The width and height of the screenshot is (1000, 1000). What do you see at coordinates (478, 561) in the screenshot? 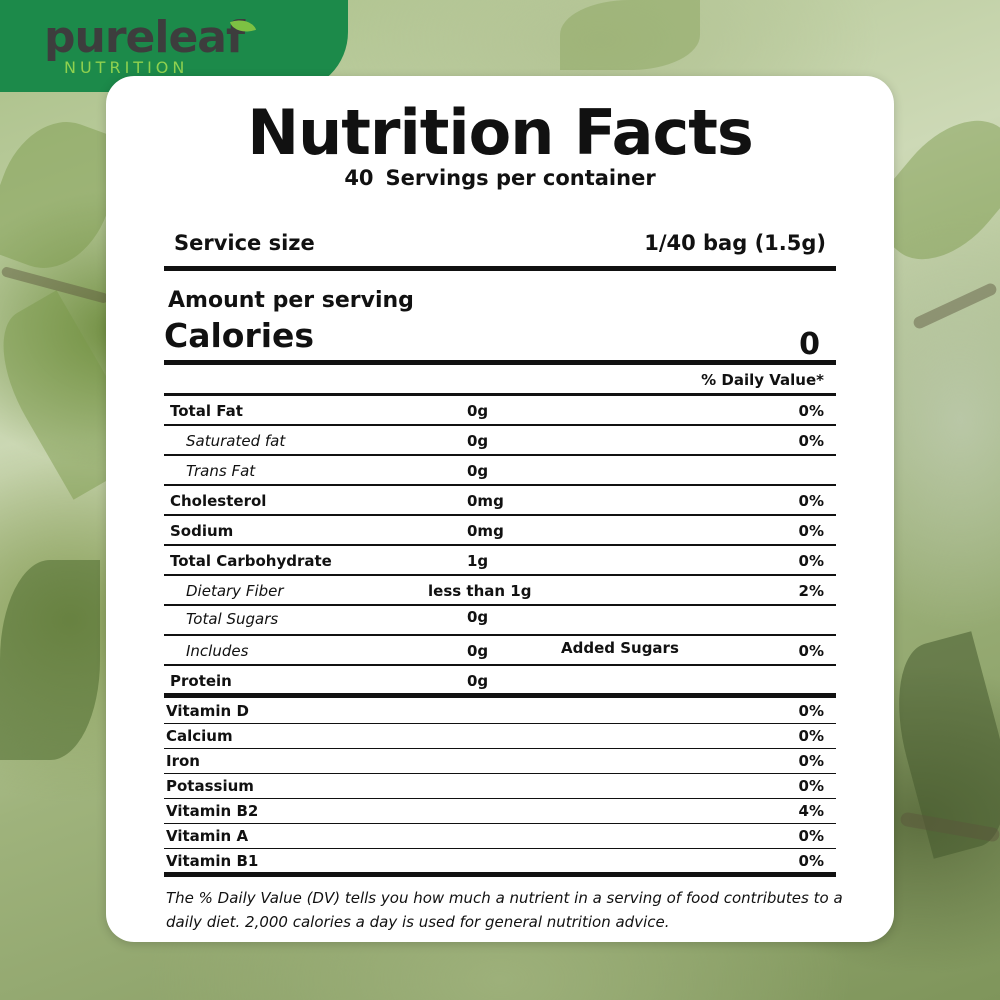
I see `nutrient-amount: 1g` at bounding box center [478, 561].